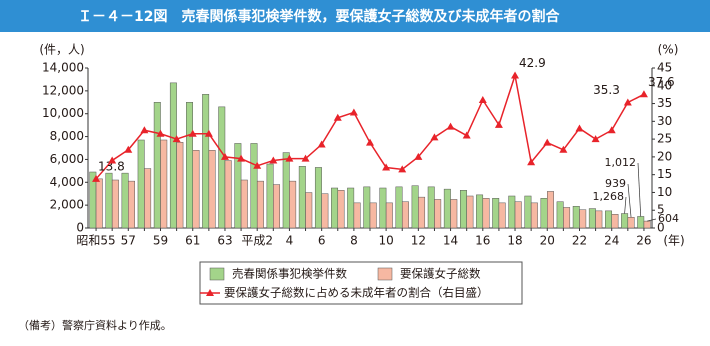 This screenshot has width=710, height=346. What do you see at coordinates (661, 82) in the screenshot?
I see `value-label: 37.6` at bounding box center [661, 82].